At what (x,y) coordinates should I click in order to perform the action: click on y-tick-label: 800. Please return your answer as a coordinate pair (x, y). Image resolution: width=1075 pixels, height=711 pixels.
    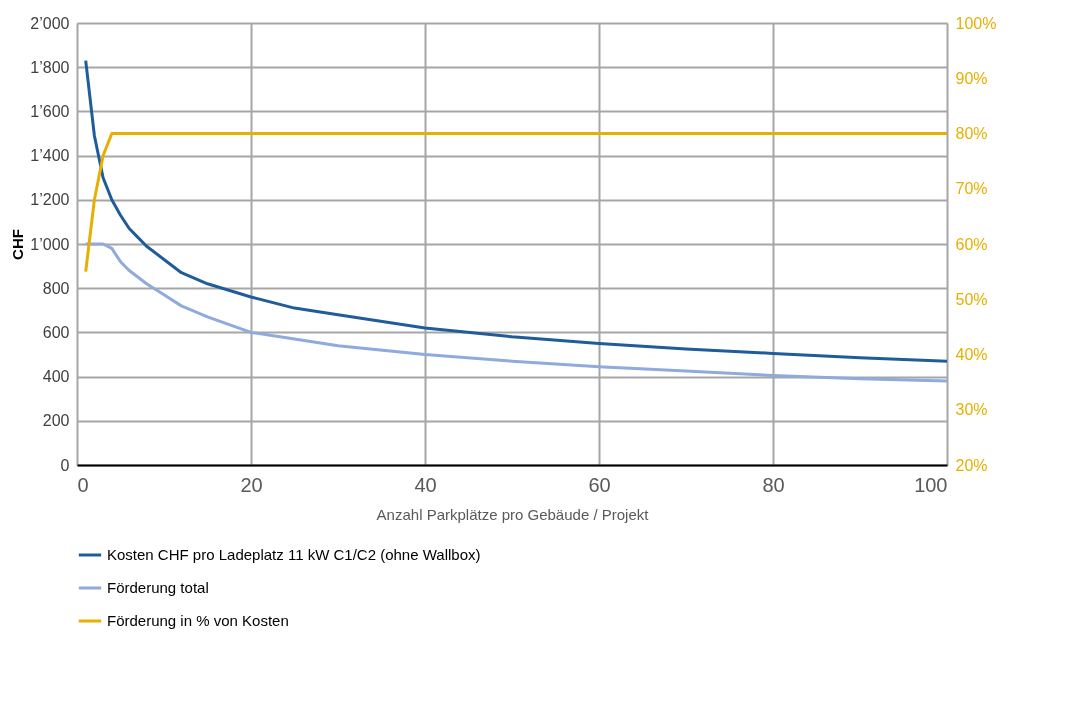
    Looking at the image, I should click on (56, 288).